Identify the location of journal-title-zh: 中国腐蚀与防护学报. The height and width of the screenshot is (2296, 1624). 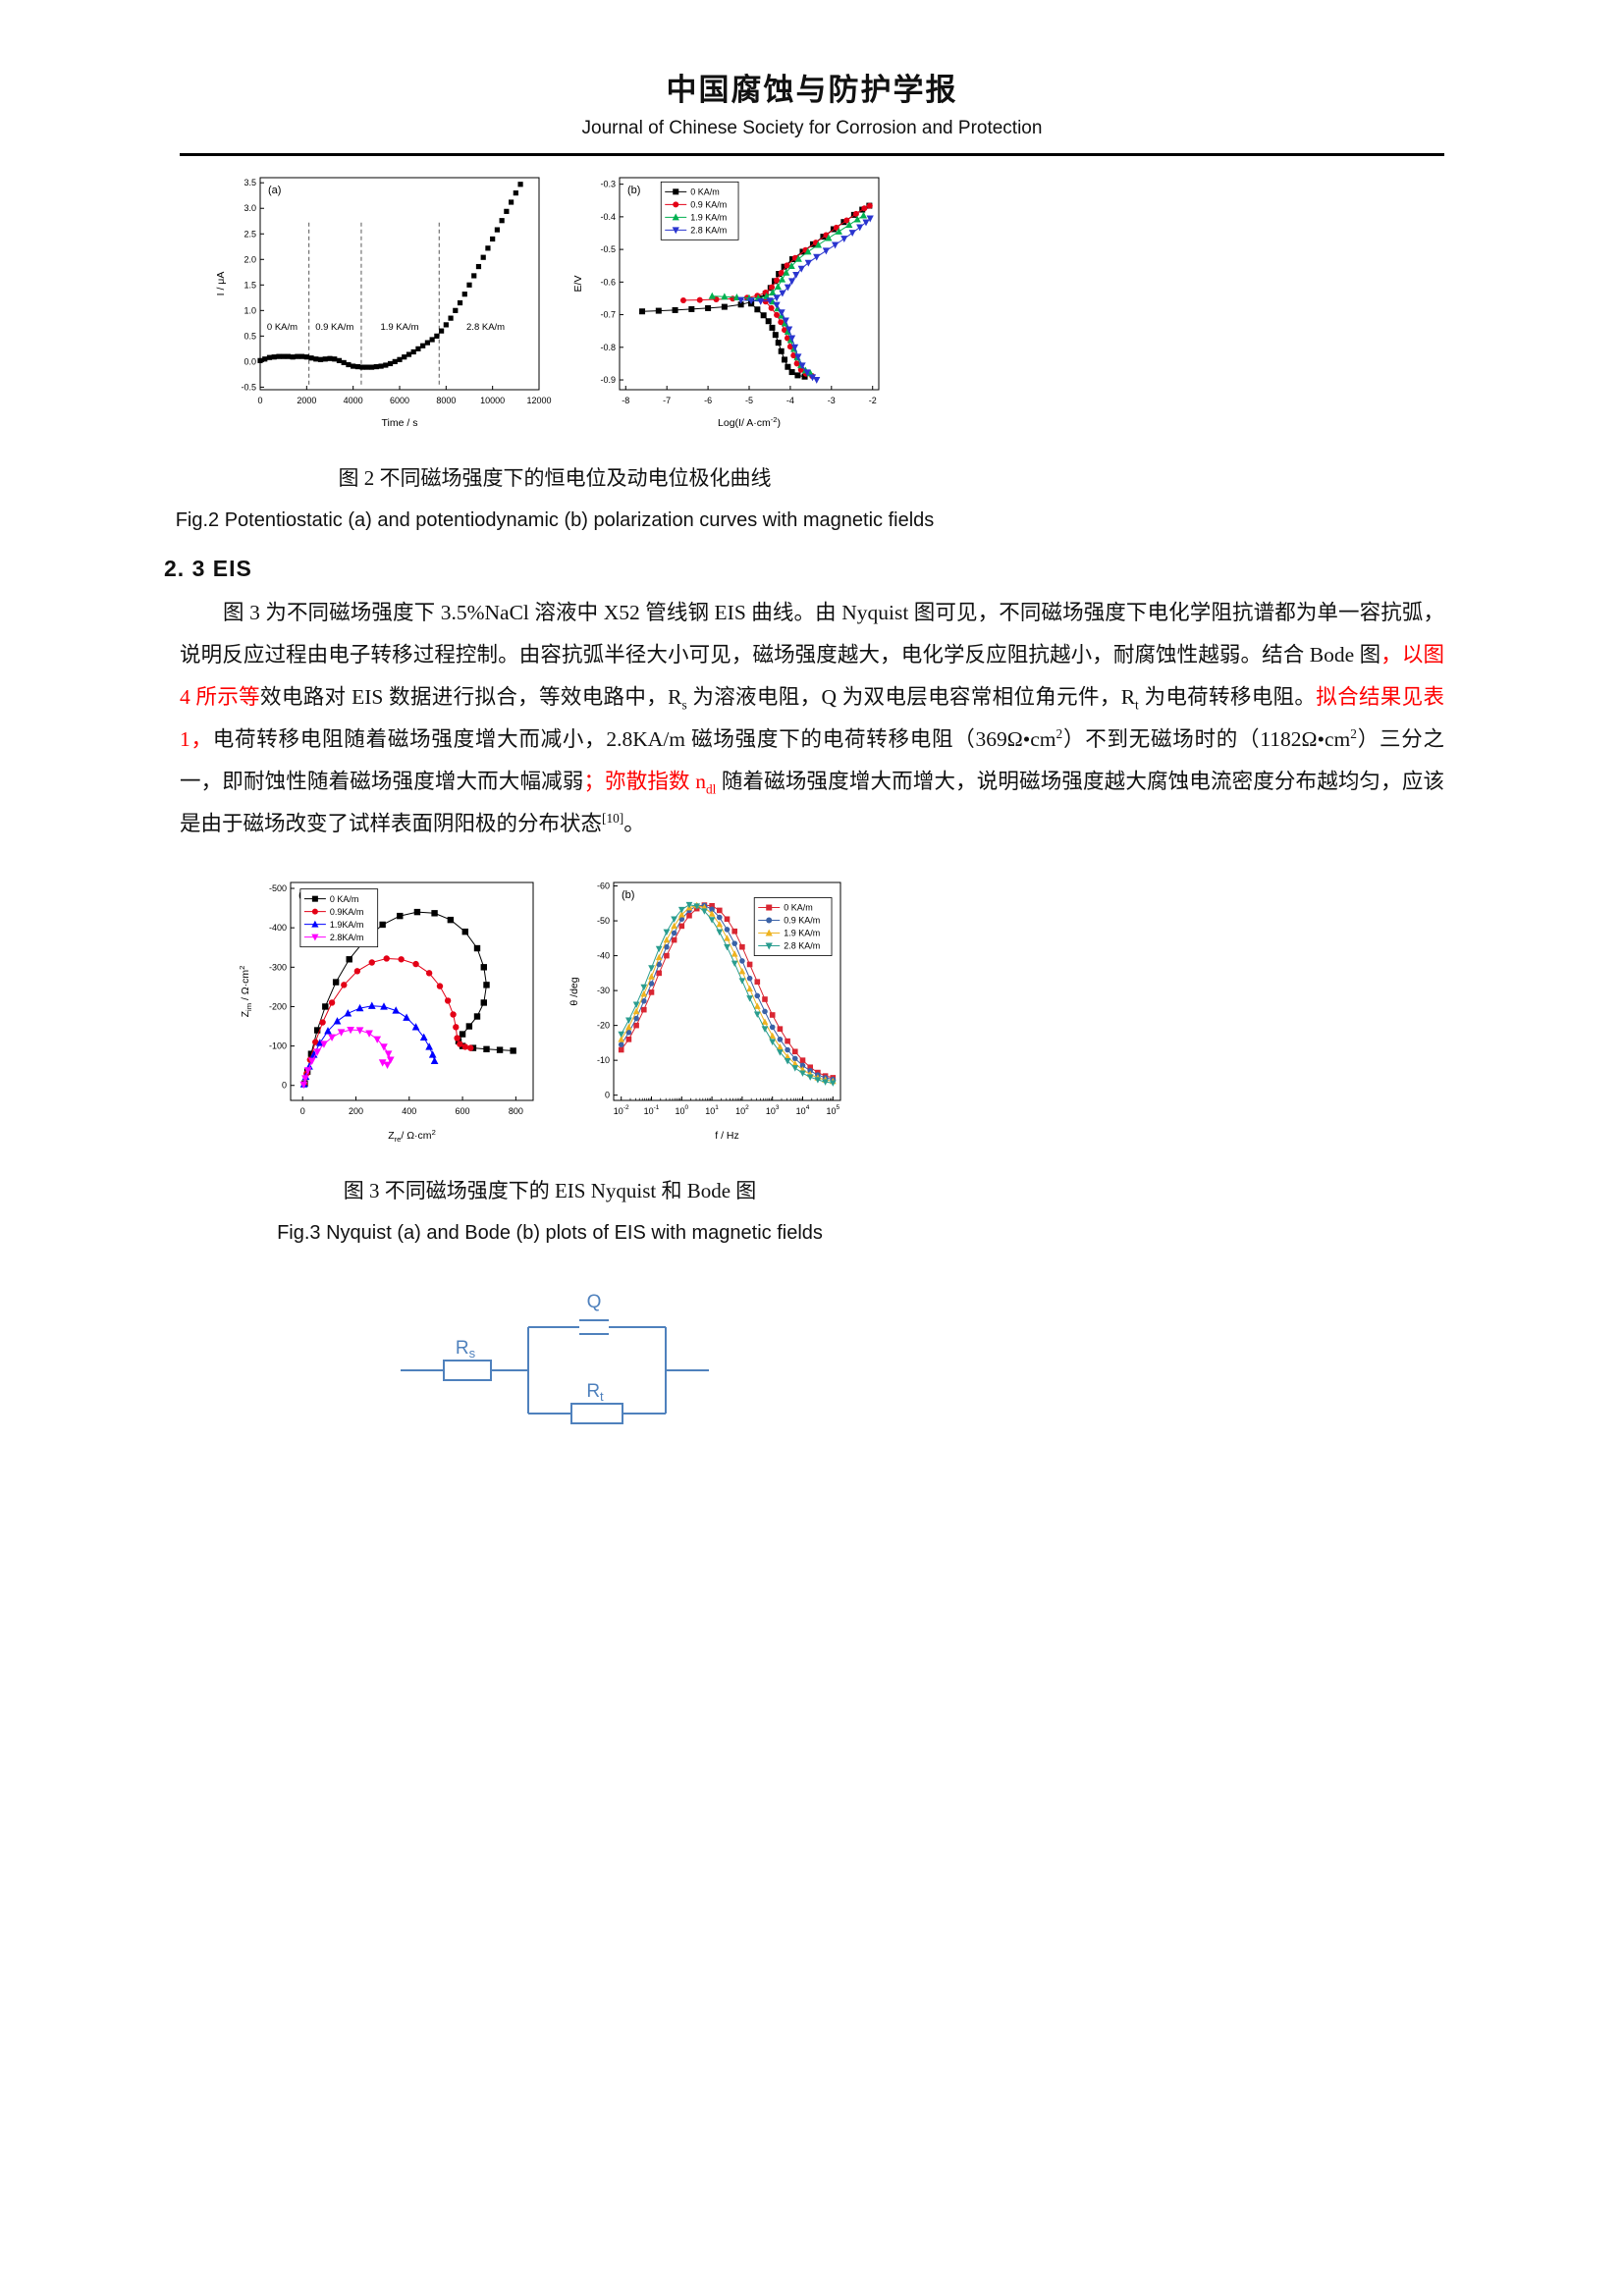
(812, 90).